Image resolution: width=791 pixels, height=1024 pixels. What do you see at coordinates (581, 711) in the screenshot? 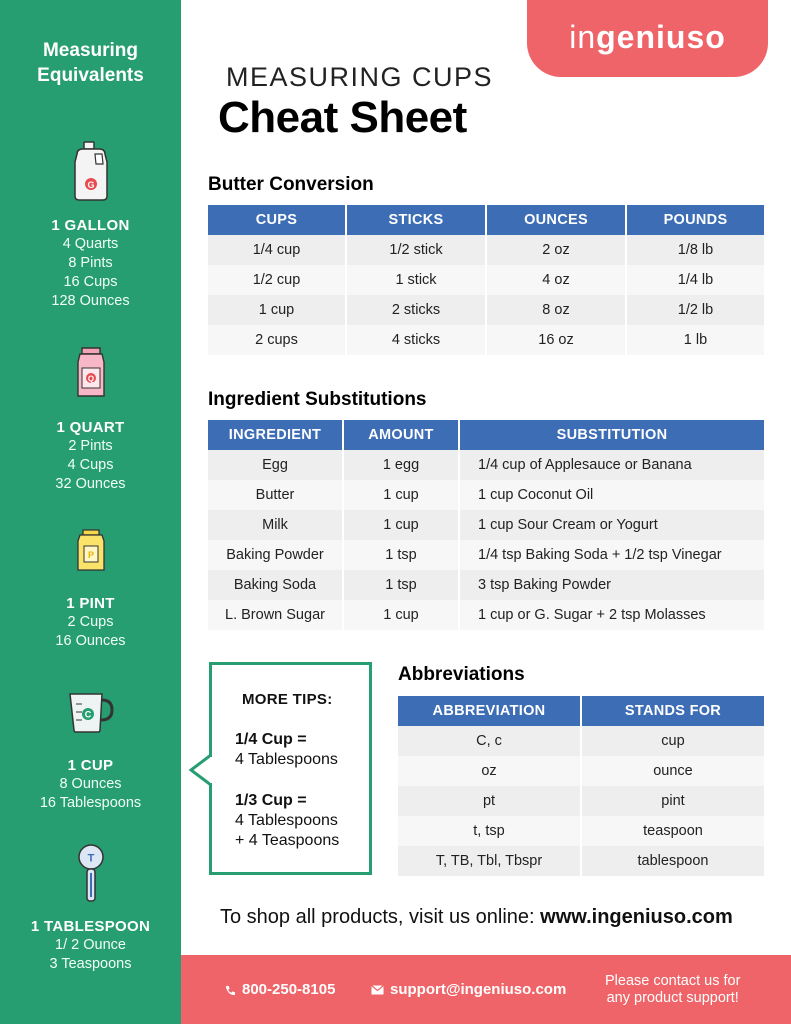
I see `table-header-row: ABBREVIATION STANDS FOR` at bounding box center [581, 711].